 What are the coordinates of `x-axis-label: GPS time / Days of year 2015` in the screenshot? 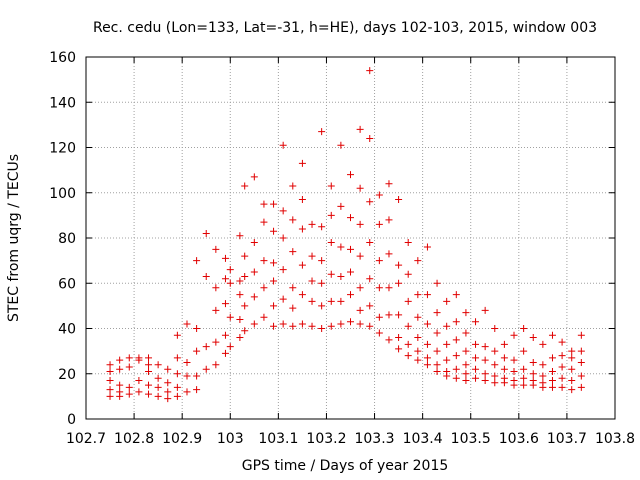 It's located at (345, 466).